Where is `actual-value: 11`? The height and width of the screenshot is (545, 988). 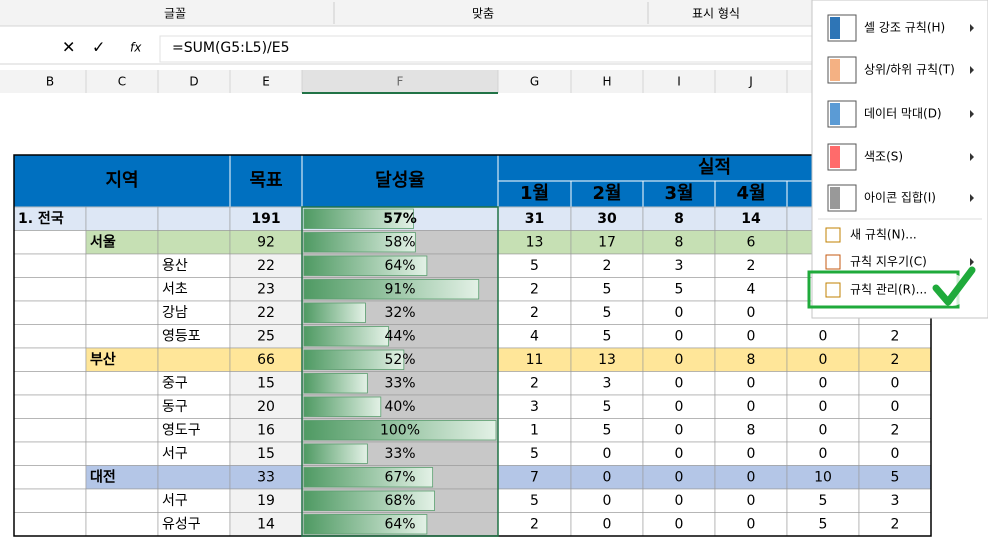 actual-value: 11 is located at coordinates (535, 360).